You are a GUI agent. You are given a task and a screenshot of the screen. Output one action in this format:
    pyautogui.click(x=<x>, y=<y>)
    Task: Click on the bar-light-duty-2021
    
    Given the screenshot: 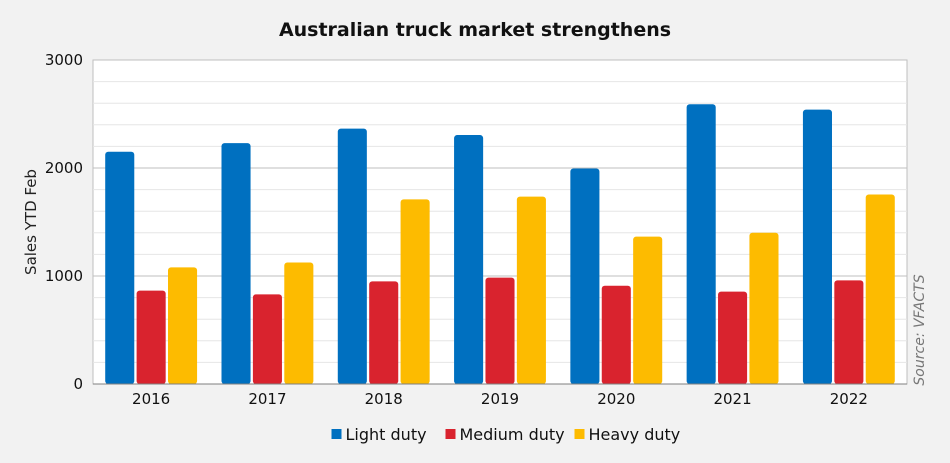 What is the action you would take?
    pyautogui.click(x=701, y=244)
    